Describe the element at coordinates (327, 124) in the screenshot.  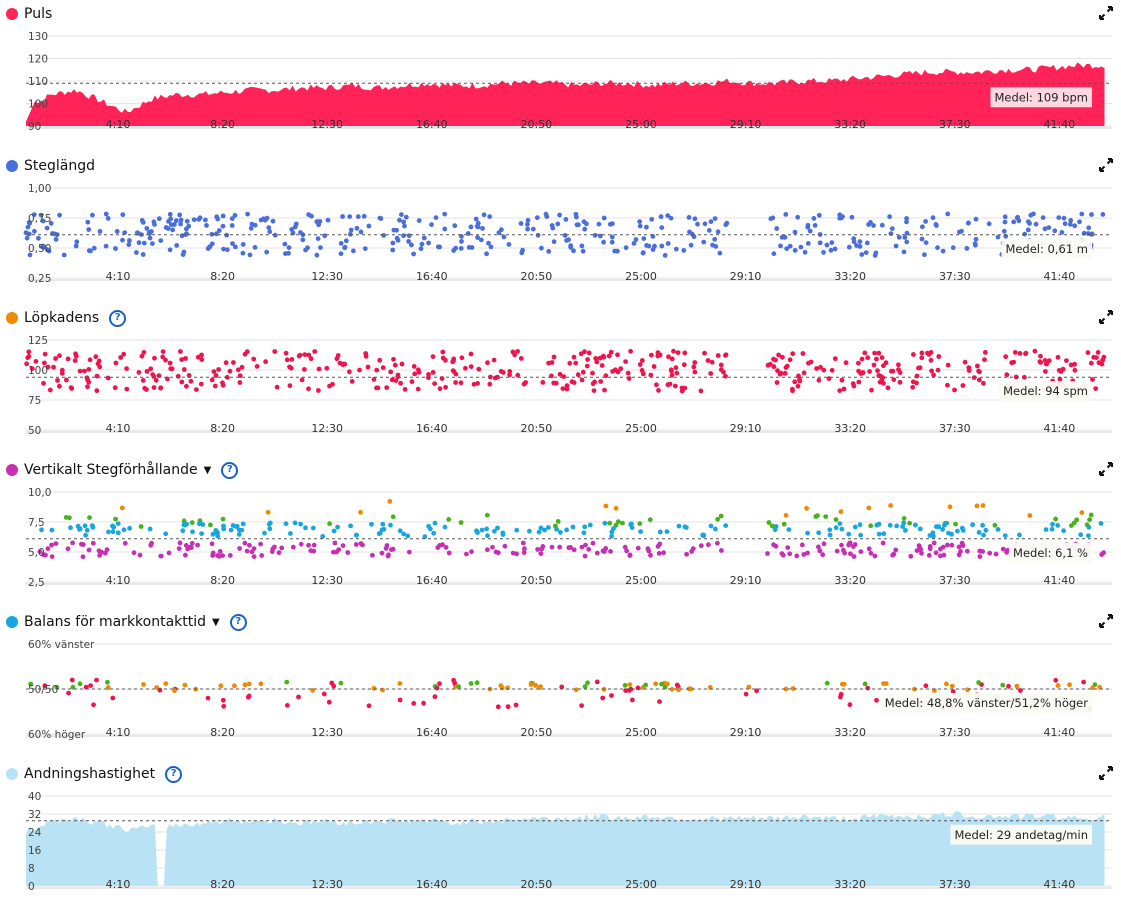
I see `x-tick-label: 12:30` at that location.